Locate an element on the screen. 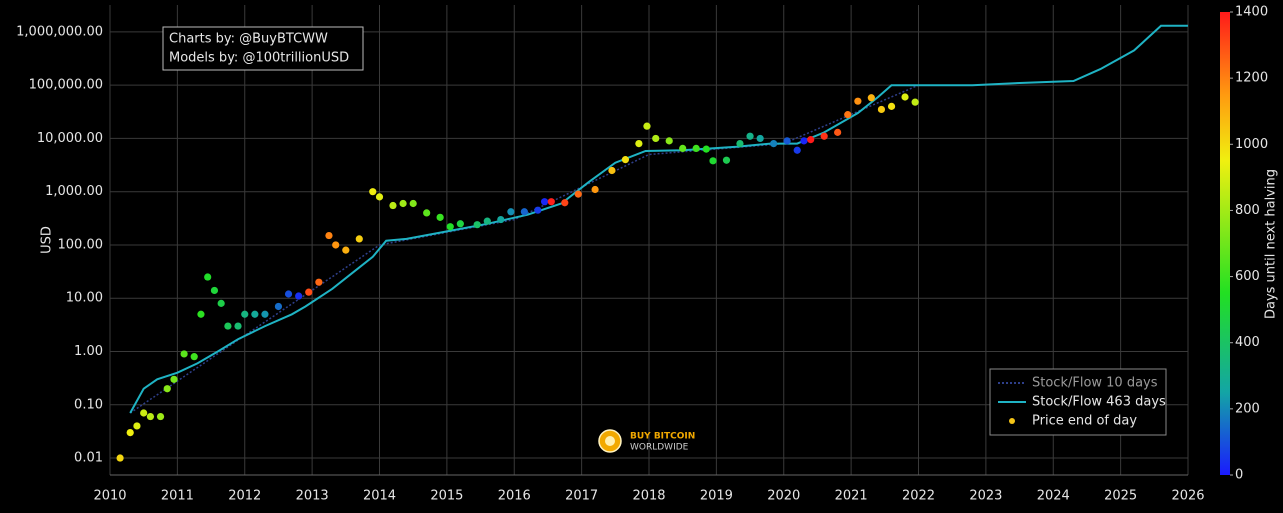 The height and width of the screenshot is (513, 1283). legend-swatch is located at coordinates (1012, 421).